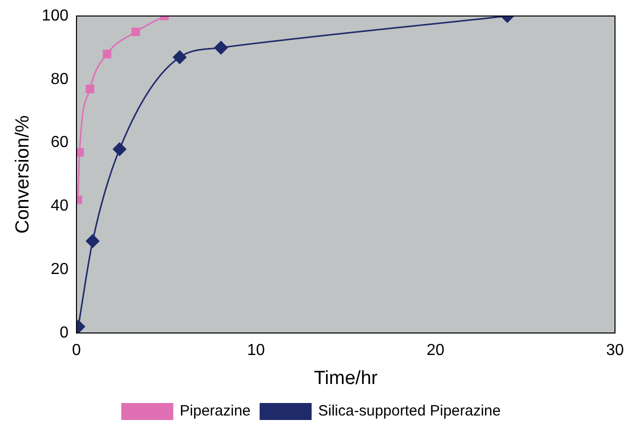 The image size is (629, 433). I want to click on y-tick-label: 100, so click(55, 15).